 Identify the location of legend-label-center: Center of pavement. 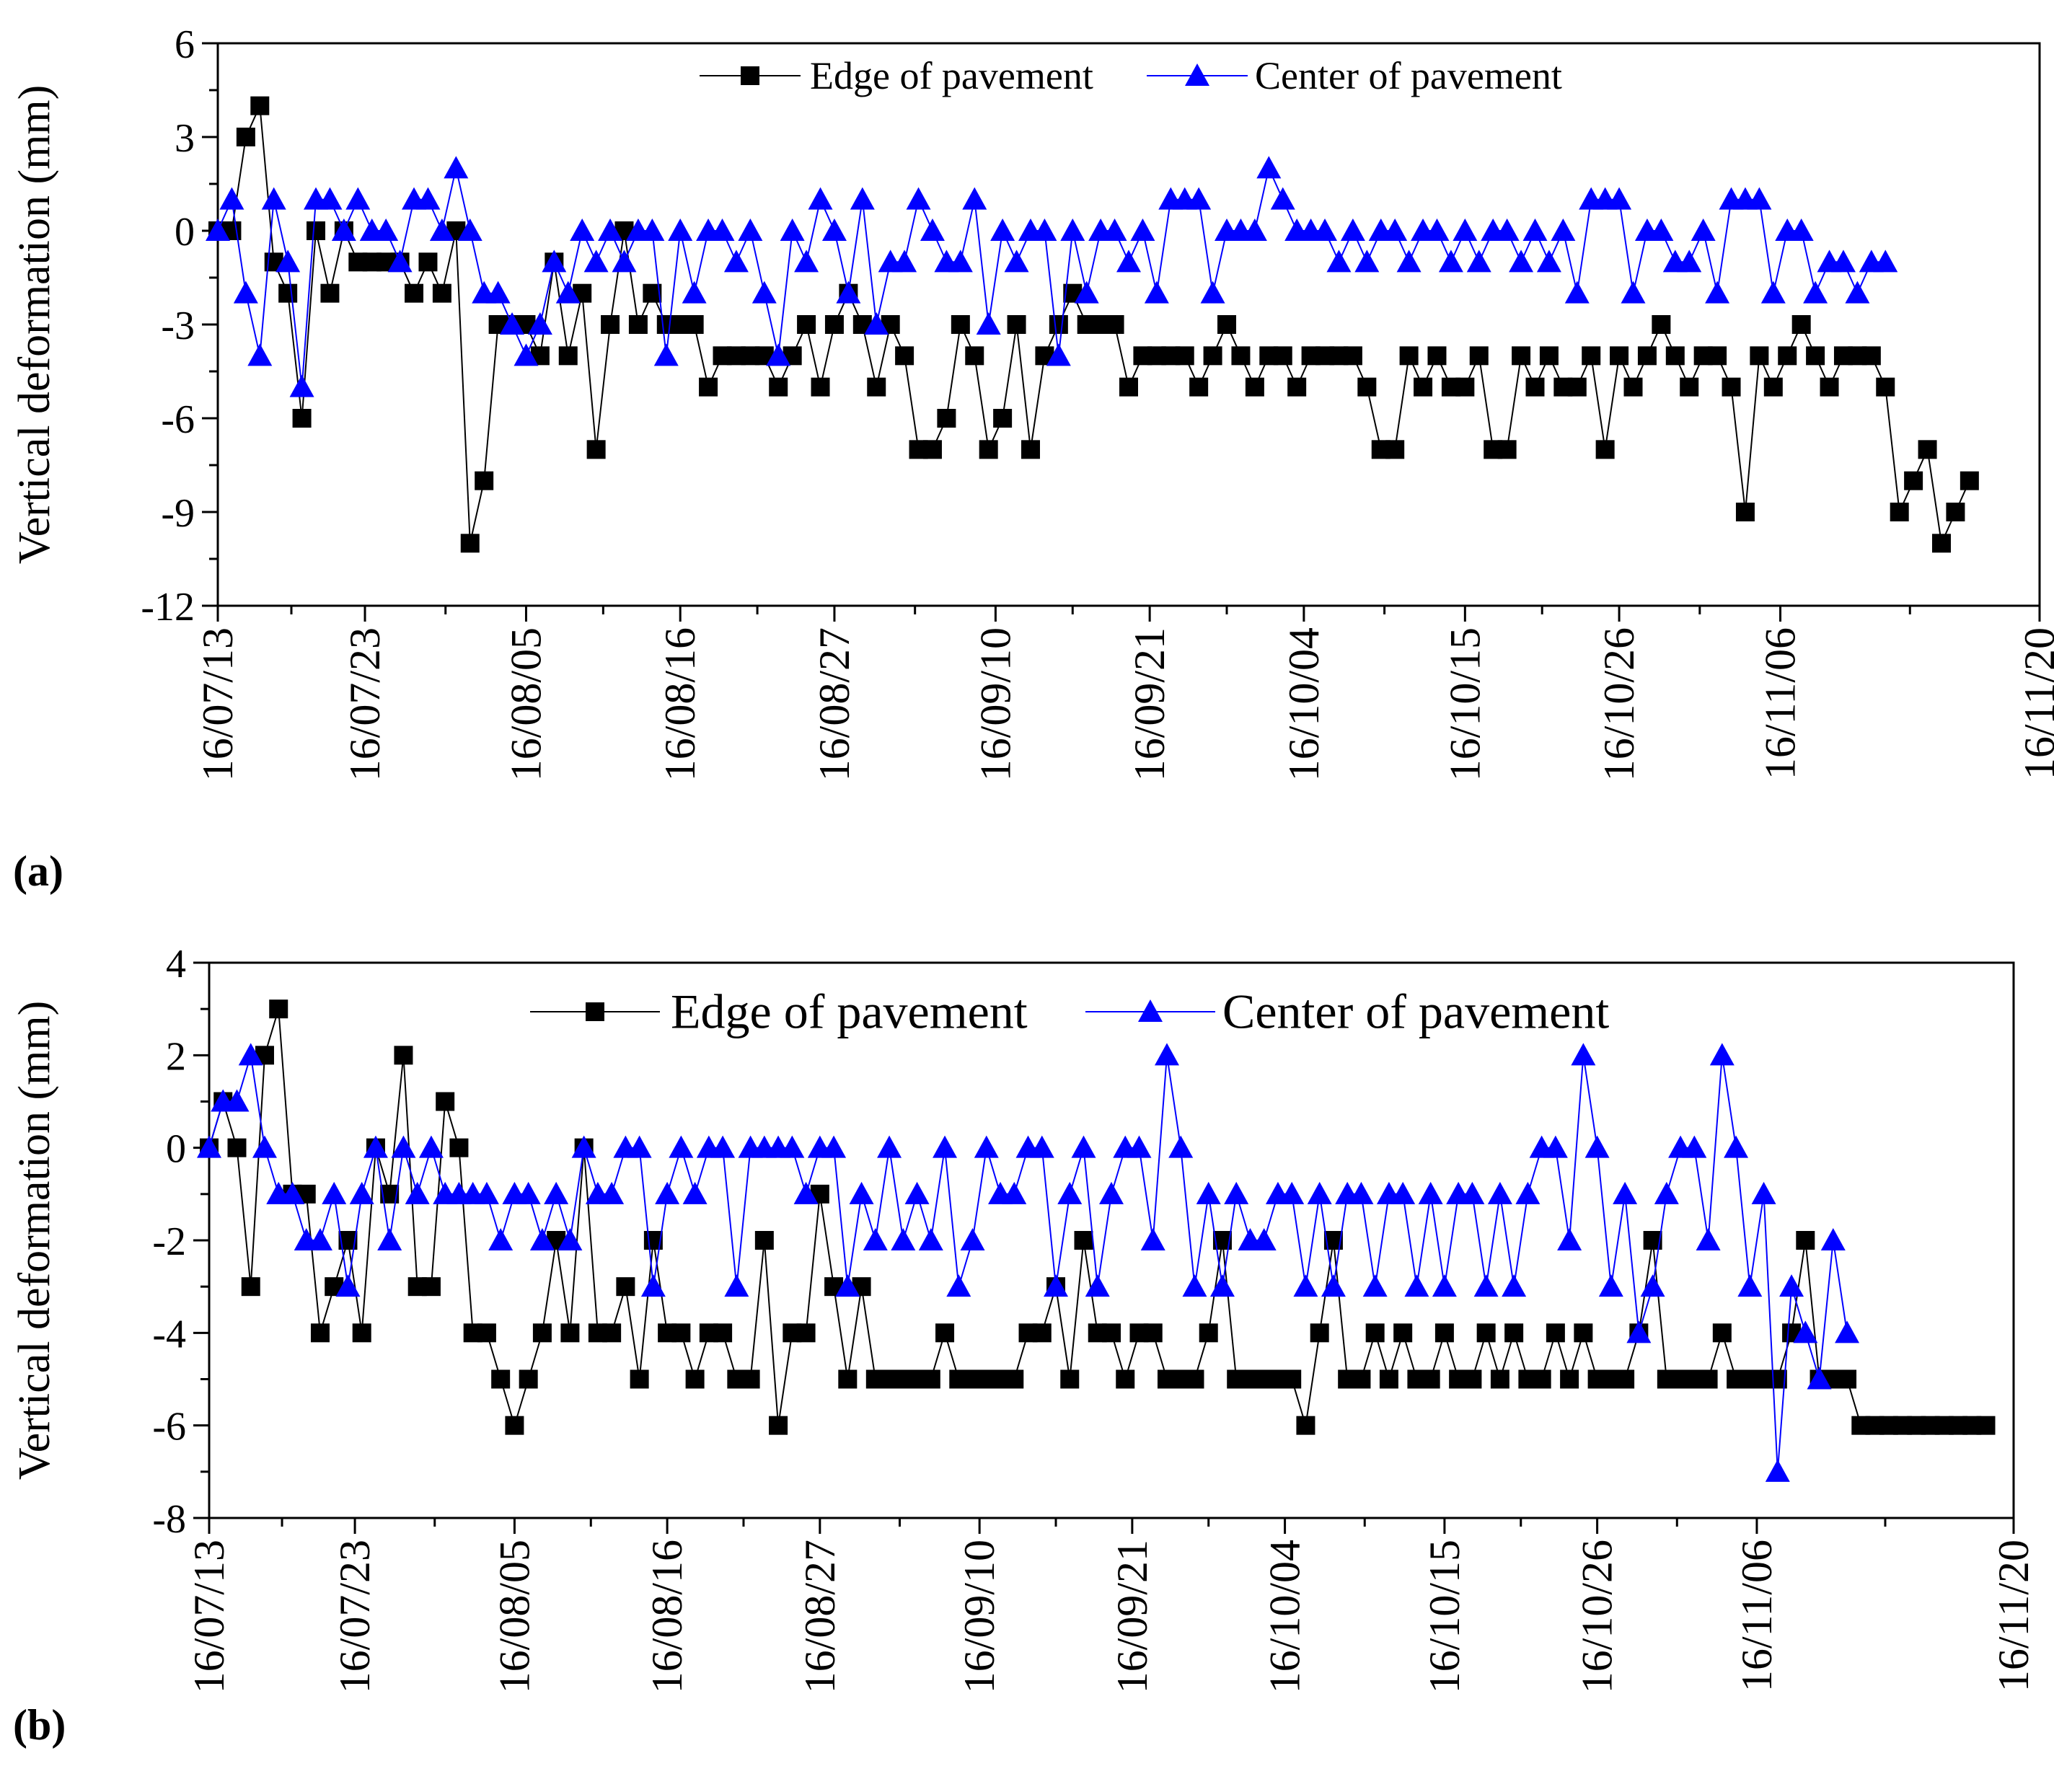
(1408, 75).